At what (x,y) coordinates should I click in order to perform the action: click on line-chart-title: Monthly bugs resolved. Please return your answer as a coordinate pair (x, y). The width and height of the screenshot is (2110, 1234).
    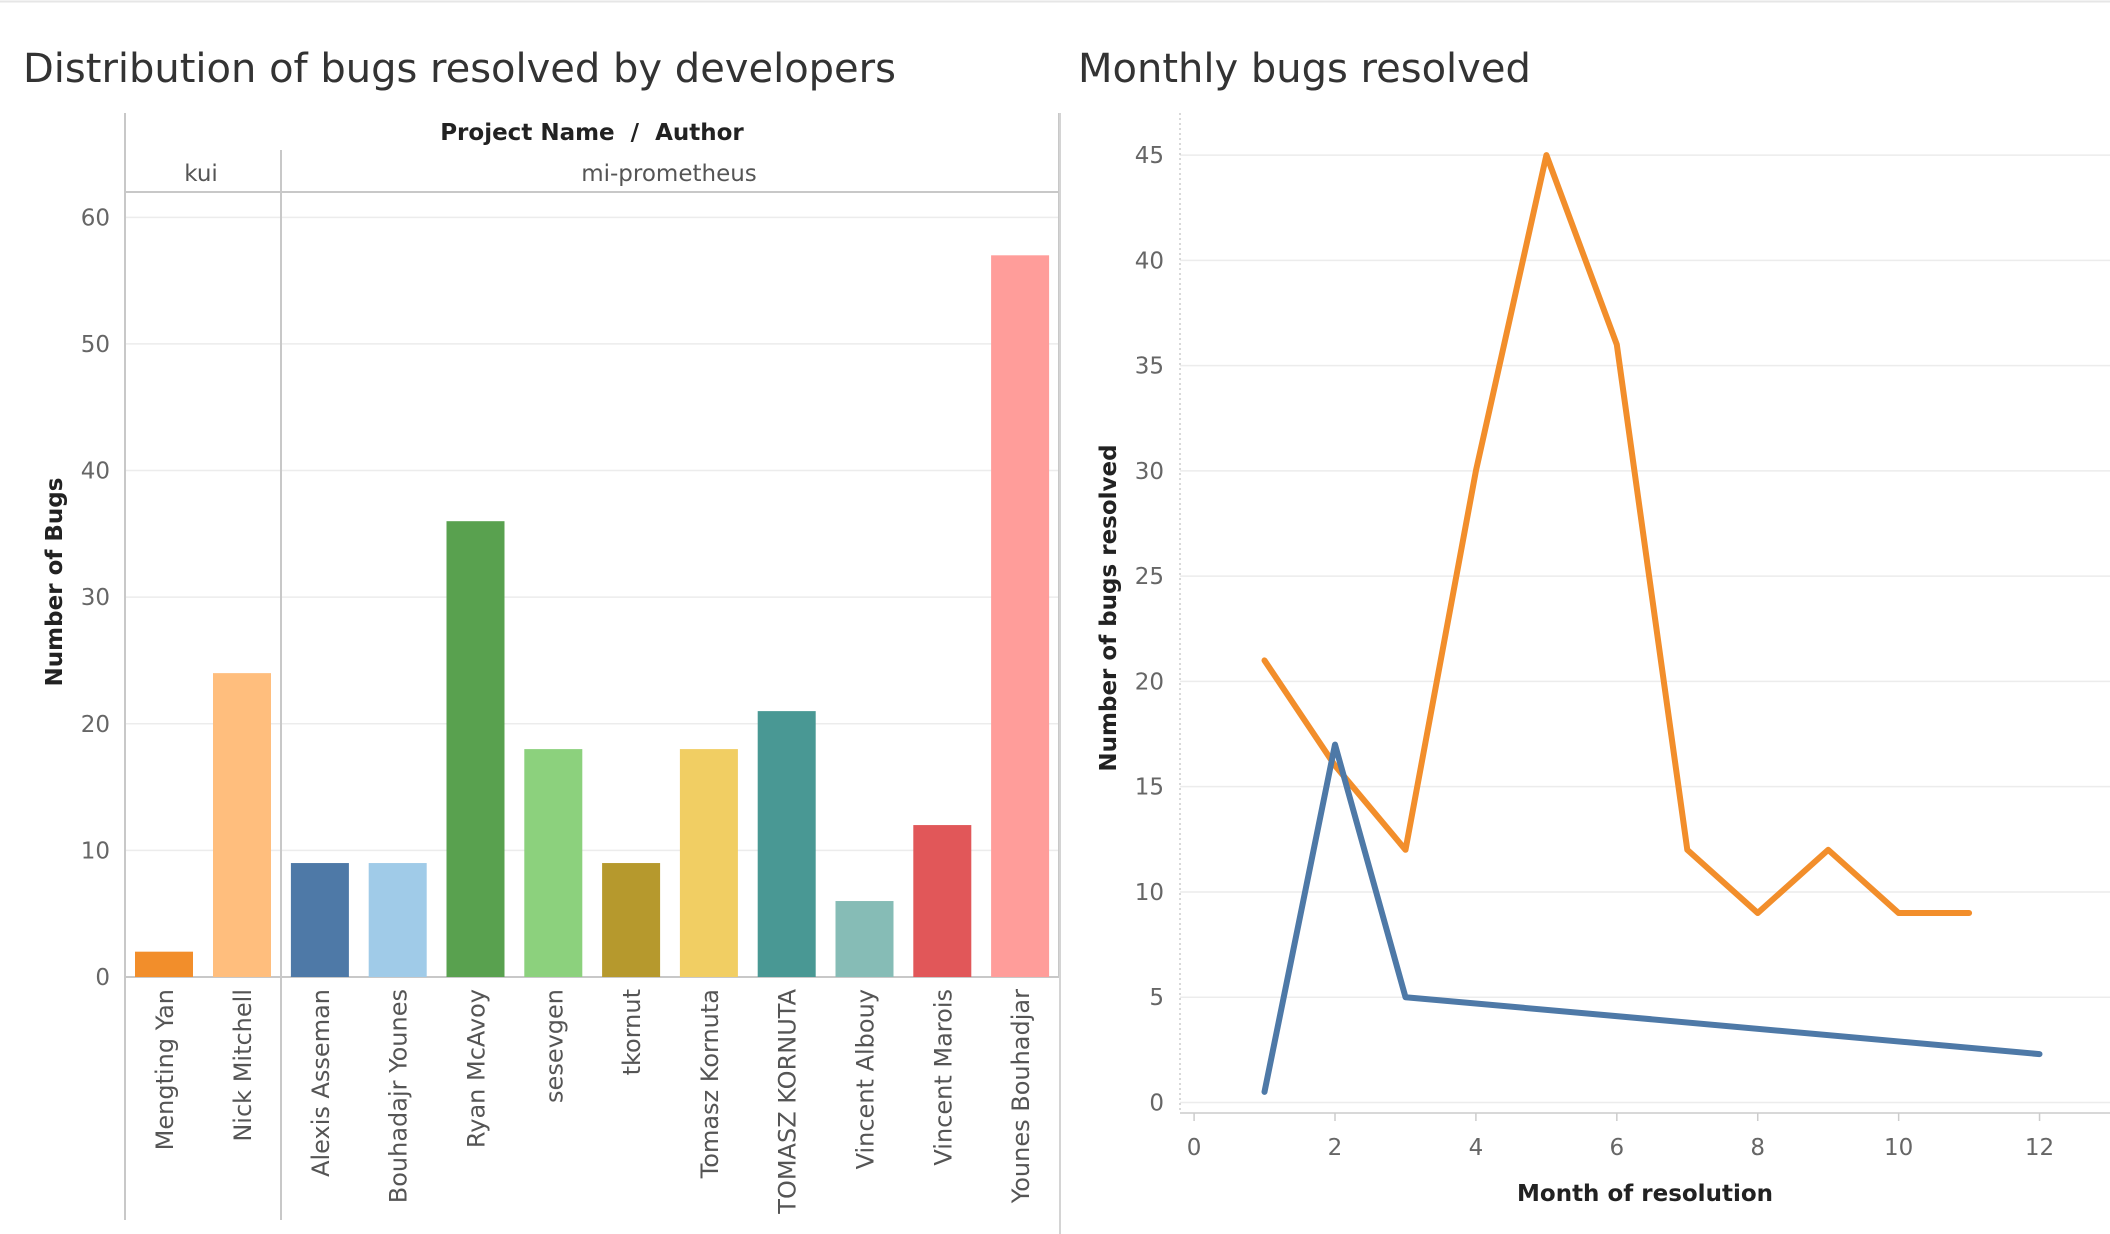
    Looking at the image, I should click on (1304, 69).